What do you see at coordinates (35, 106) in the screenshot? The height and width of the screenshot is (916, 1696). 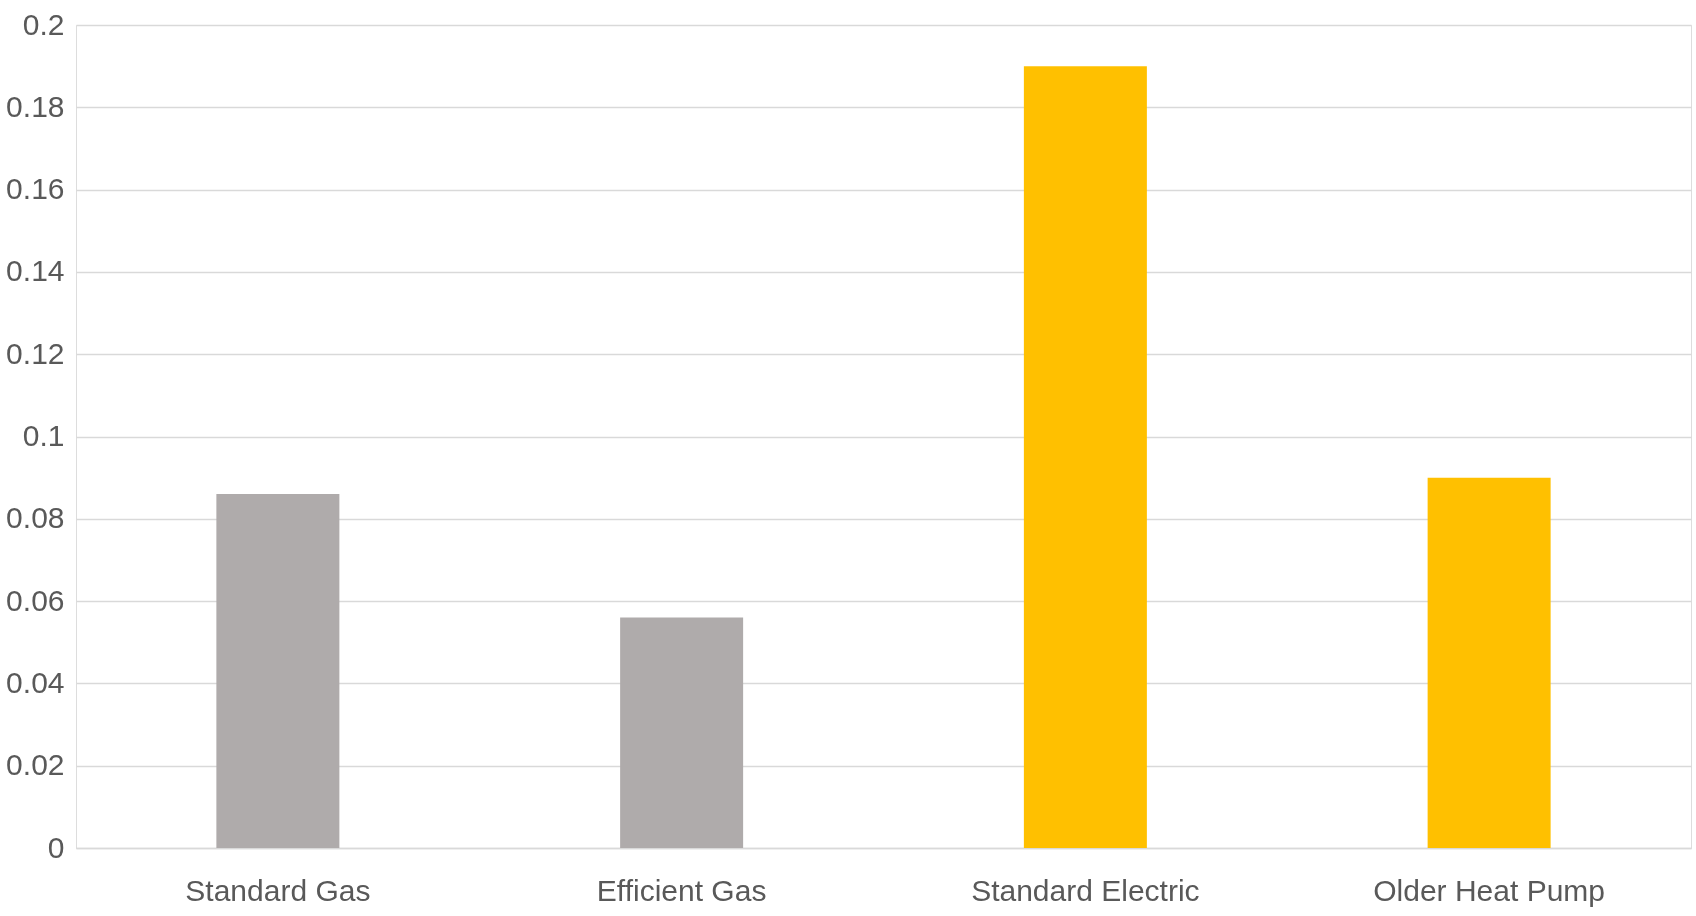 I see `y-tick-label: 0.18` at bounding box center [35, 106].